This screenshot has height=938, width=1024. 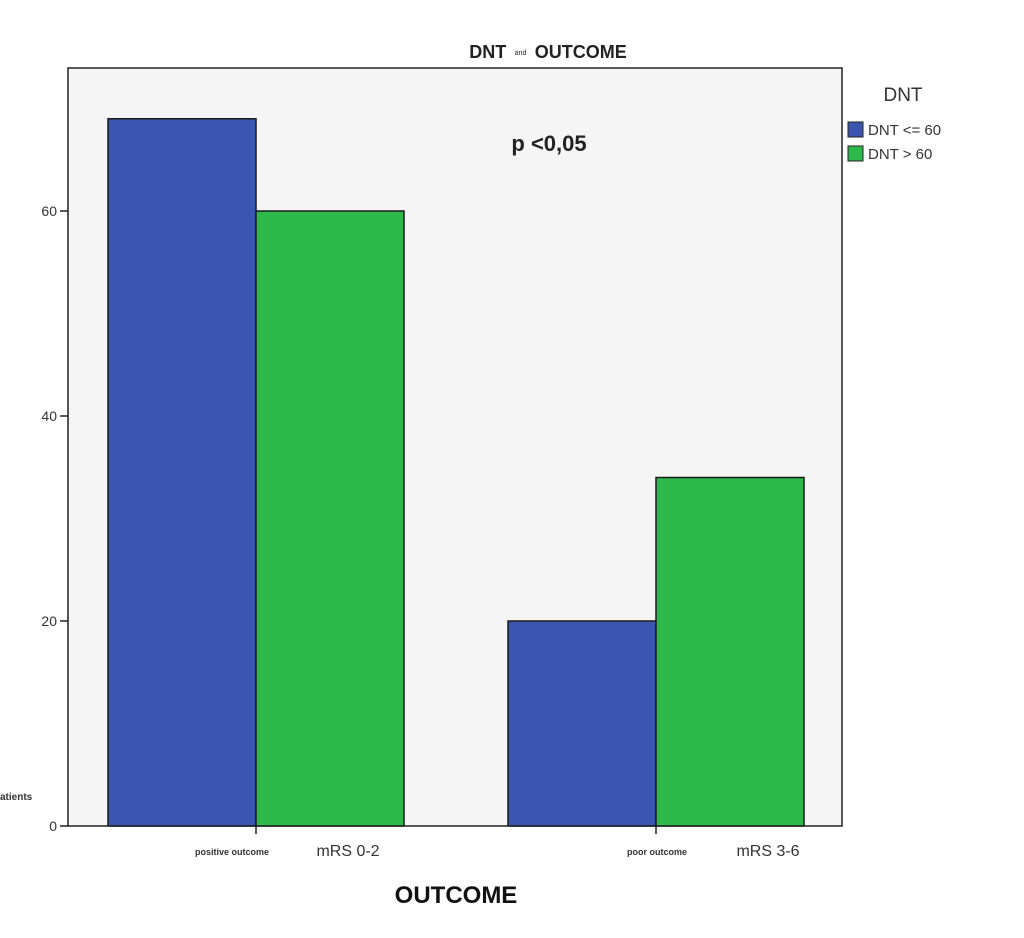 I want to click on chart-title: DNT and OUTCOME, so click(x=548, y=52).